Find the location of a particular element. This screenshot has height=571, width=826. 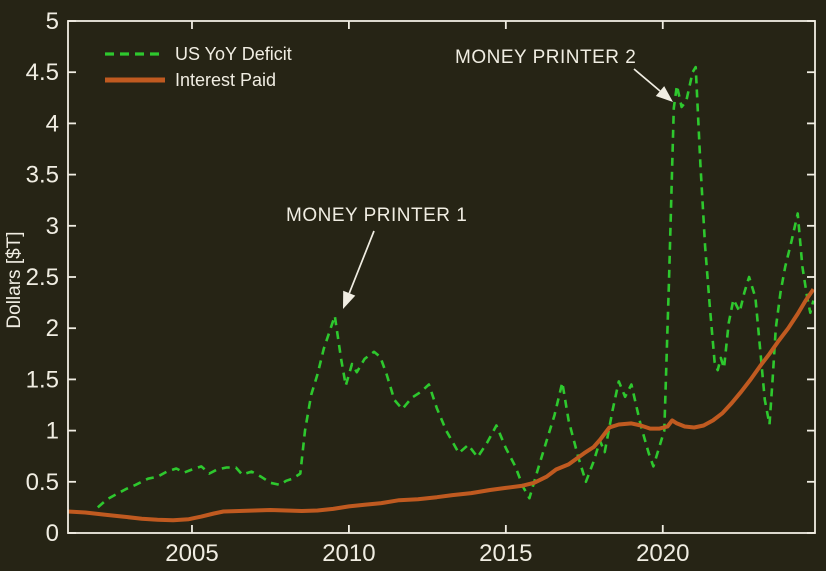

legend-entry-deficit: US YoY Deficit is located at coordinates (198, 54).